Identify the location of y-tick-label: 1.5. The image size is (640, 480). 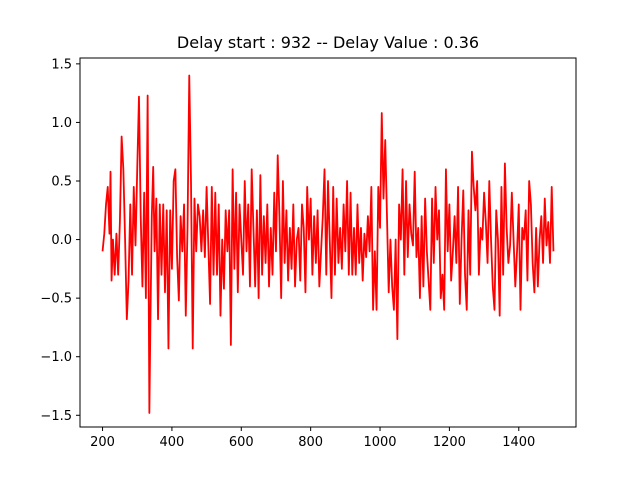
(61, 64).